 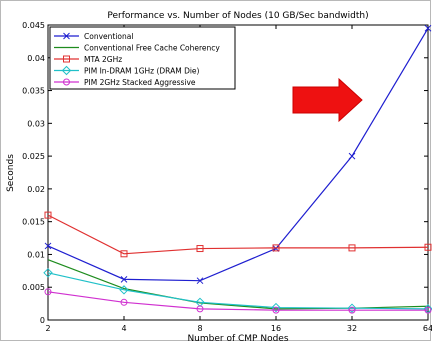 What do you see at coordinates (140, 82) in the screenshot?
I see `legend-label: PIM 2GHz Stacked Aggressive` at bounding box center [140, 82].